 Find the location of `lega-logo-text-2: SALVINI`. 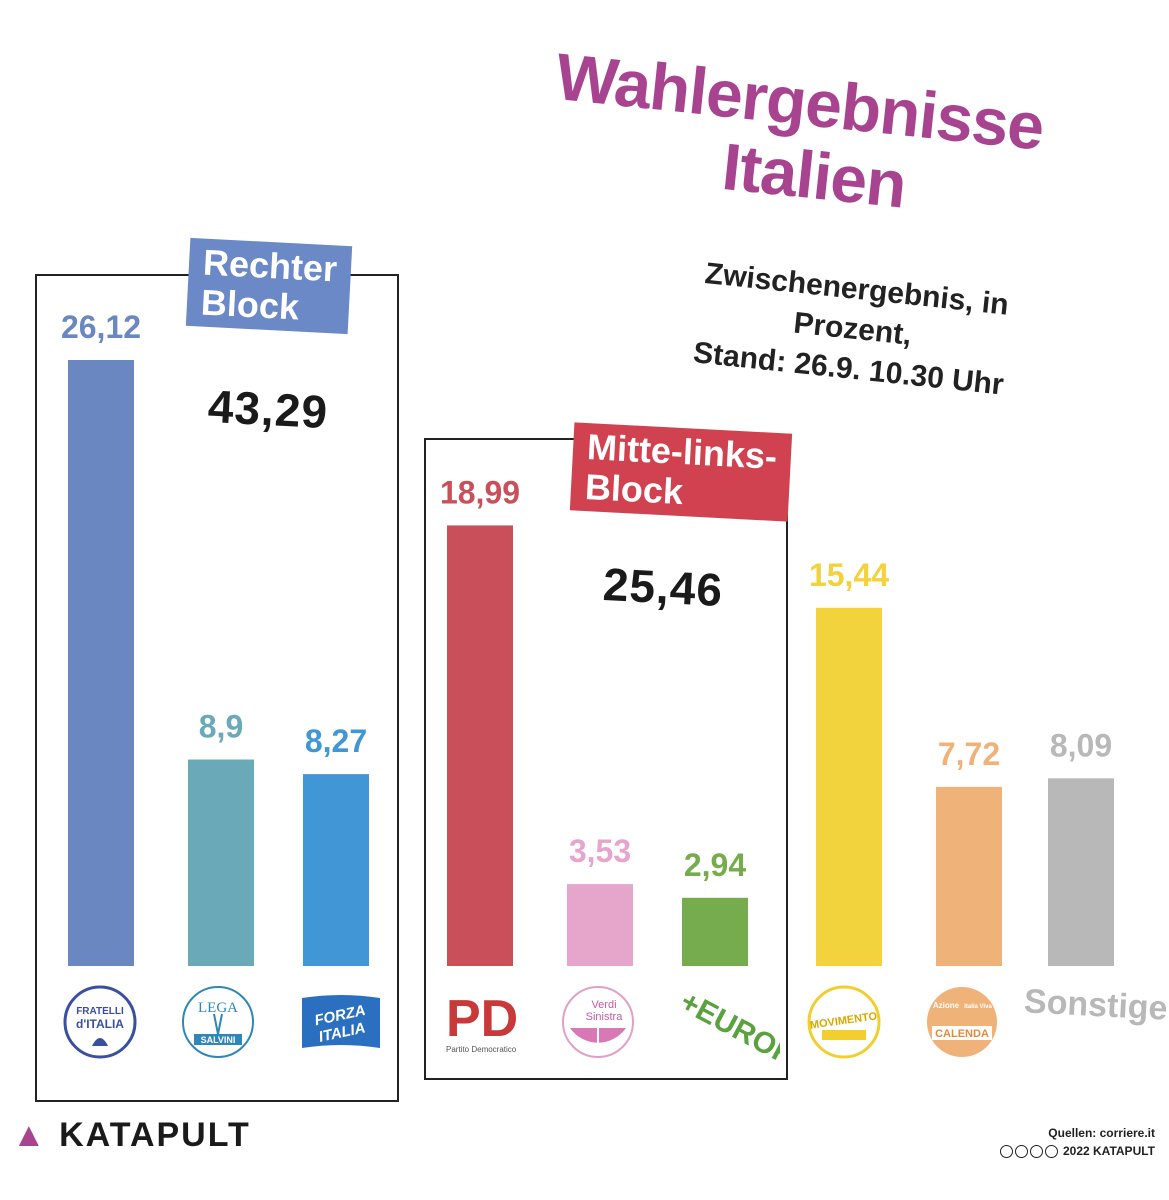

lega-logo-text-2: SALVINI is located at coordinates (218, 1040).